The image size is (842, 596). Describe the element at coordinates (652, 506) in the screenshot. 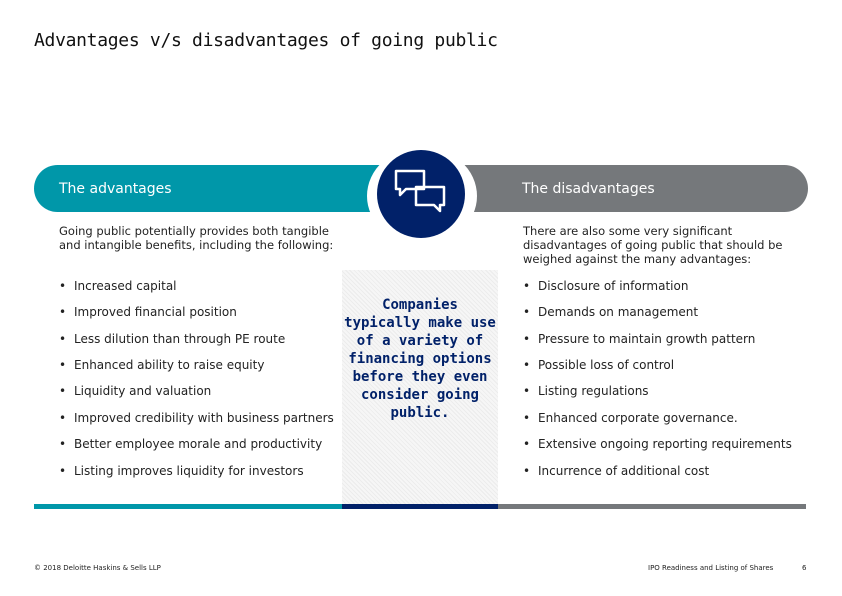

I see `disadvantages-bottom-bar` at that location.